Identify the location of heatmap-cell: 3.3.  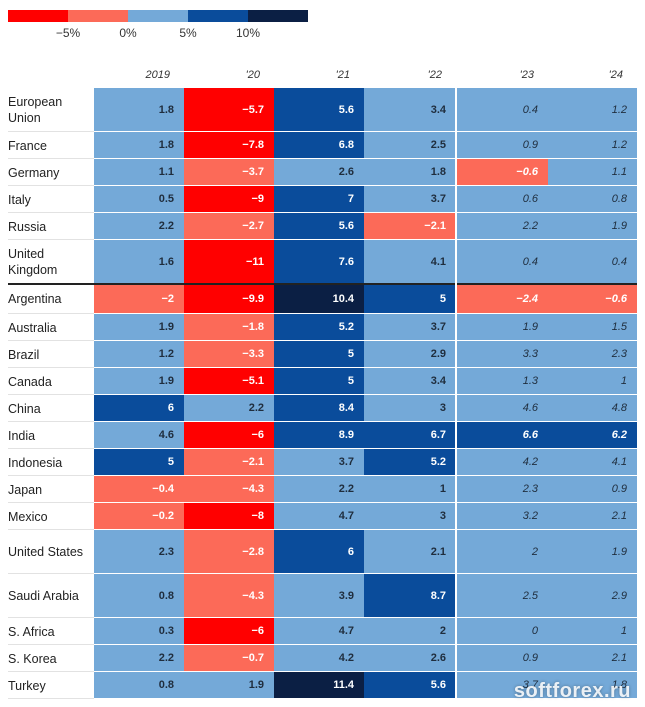
(502, 354).